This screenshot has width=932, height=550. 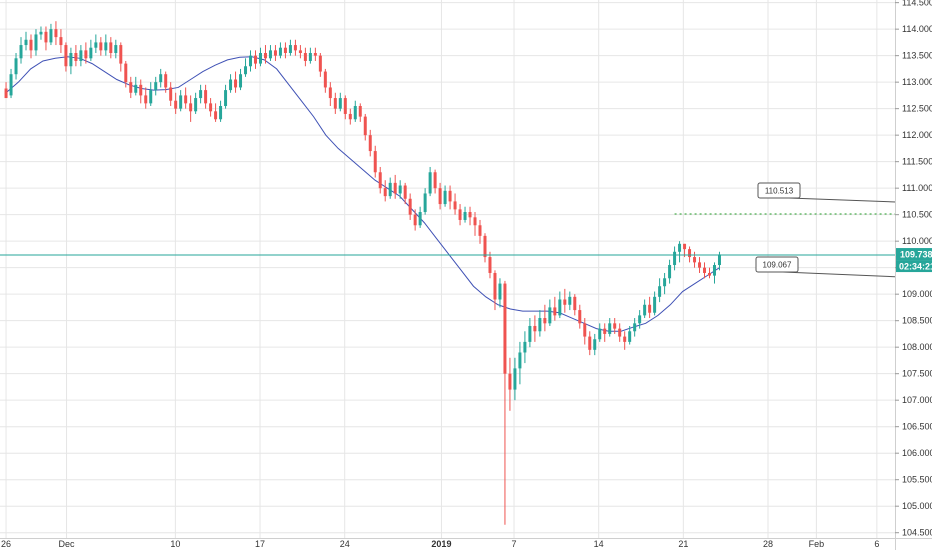 What do you see at coordinates (917, 480) in the screenshot?
I see `price-tick-label: 105.500` at bounding box center [917, 480].